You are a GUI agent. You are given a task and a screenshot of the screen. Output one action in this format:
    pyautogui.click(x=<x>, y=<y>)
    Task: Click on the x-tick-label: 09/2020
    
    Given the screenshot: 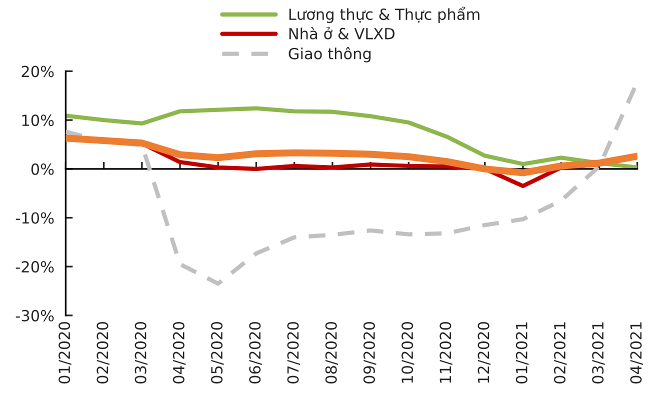 What is the action you would take?
    pyautogui.click(x=369, y=353)
    